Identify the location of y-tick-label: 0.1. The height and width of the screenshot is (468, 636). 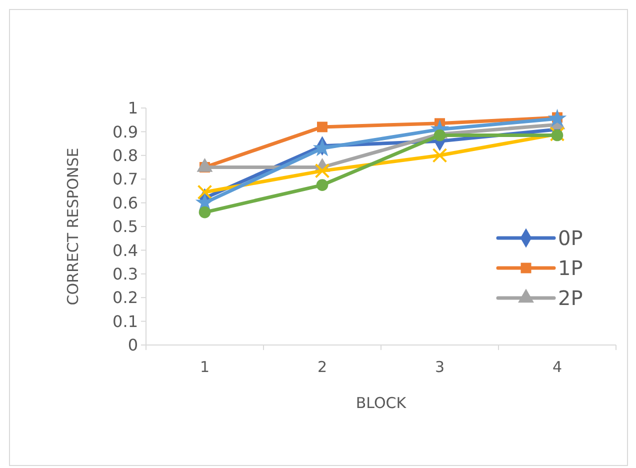
(125, 321).